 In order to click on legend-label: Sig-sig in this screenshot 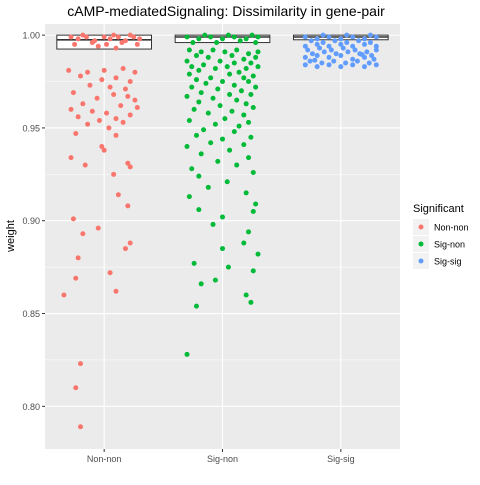, I will do `click(448, 262)`.